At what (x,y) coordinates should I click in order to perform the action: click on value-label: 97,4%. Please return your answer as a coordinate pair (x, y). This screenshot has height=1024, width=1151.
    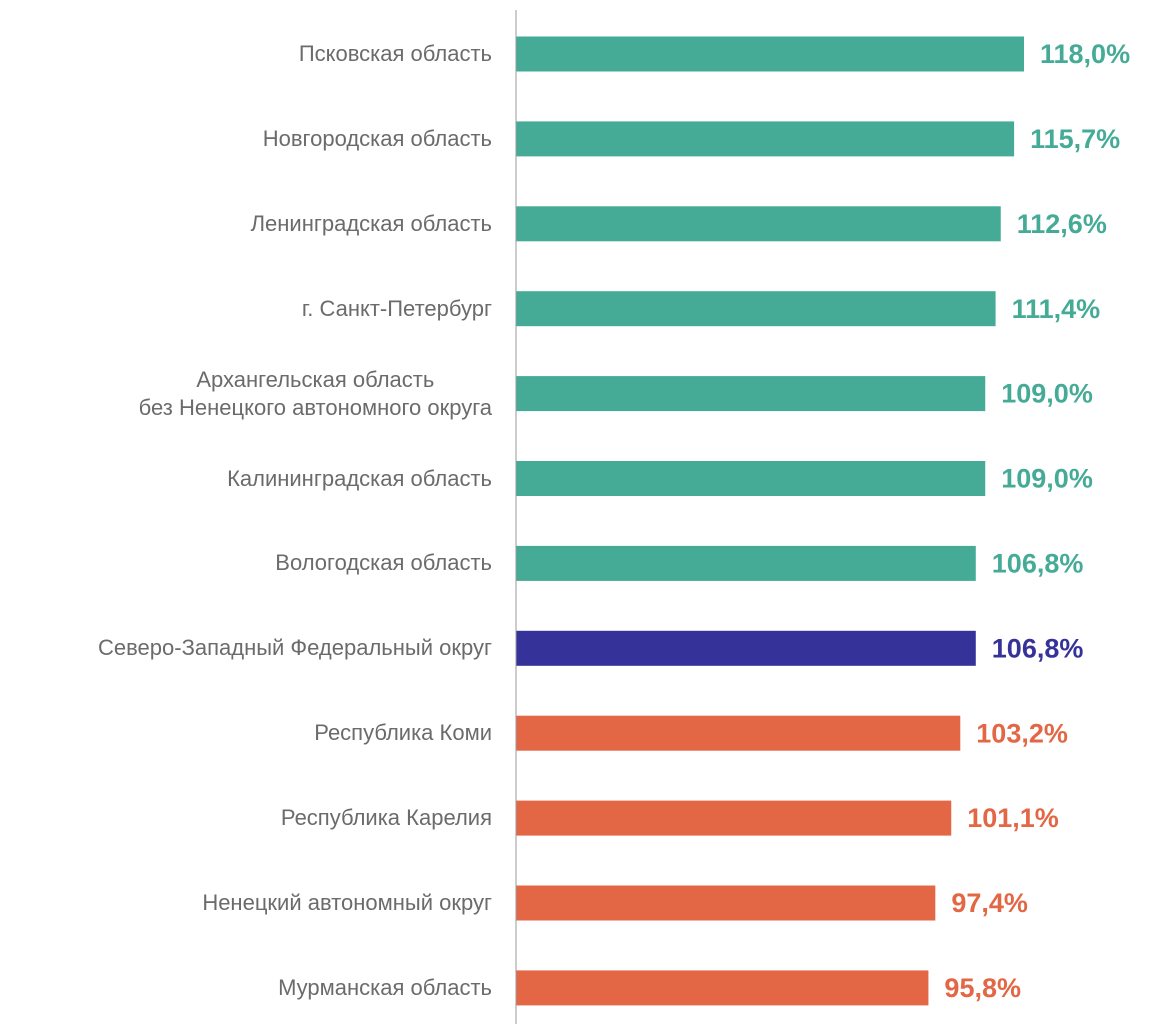
    Looking at the image, I should click on (989, 903).